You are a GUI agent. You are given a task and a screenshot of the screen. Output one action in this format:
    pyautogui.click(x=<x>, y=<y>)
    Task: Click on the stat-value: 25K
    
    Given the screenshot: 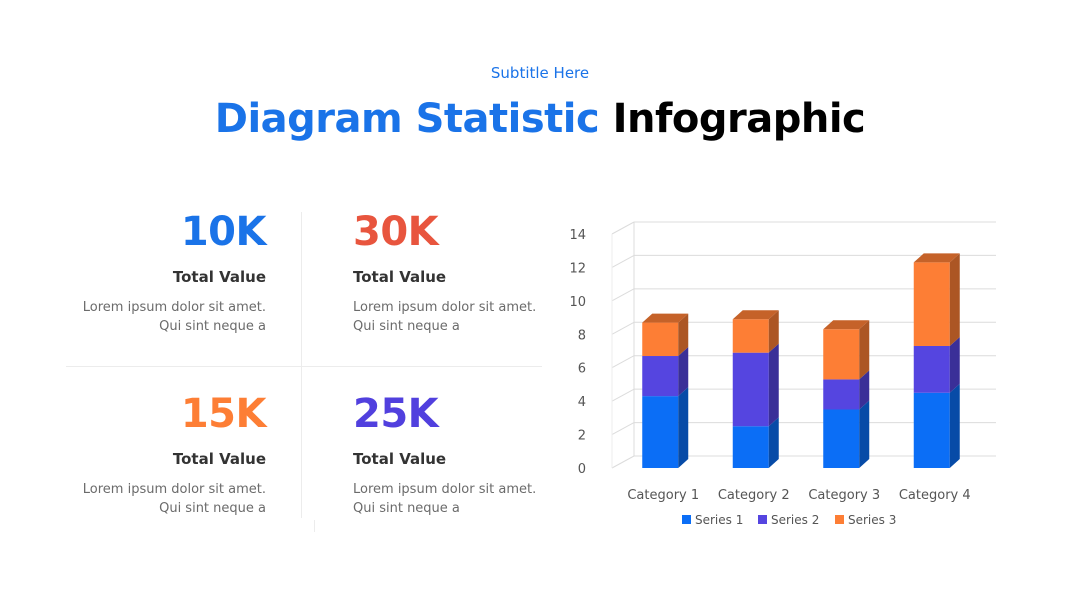 What is the action you would take?
    pyautogui.click(x=396, y=414)
    